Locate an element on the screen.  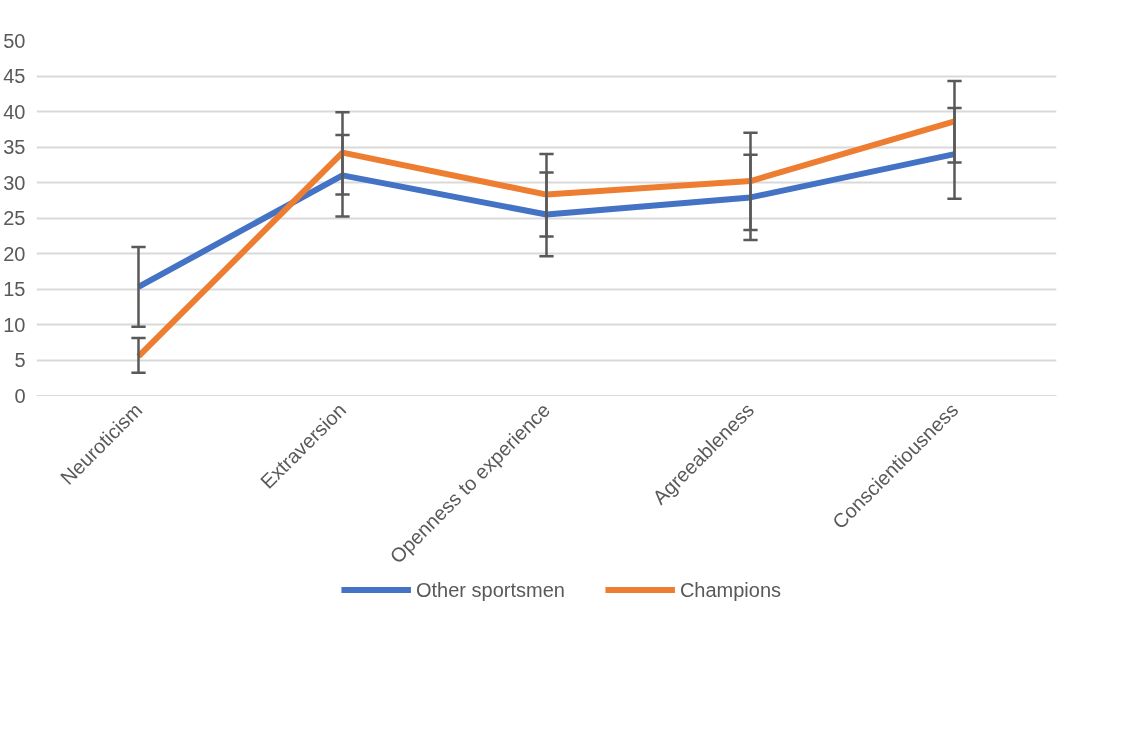
y-tick-label: 15 is located at coordinates (14, 289).